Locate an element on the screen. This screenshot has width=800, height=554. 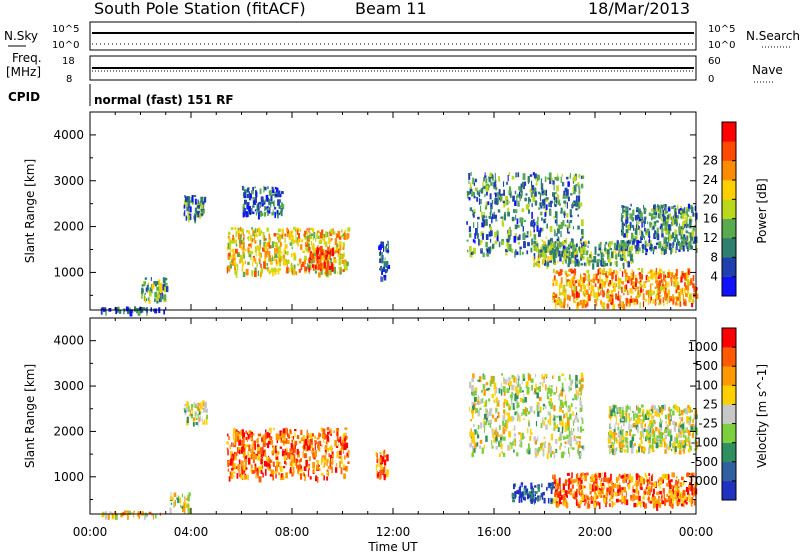
freq-panel: Freq. [MHz] 18 8 60 0 Nave is located at coordinates (394, 68).